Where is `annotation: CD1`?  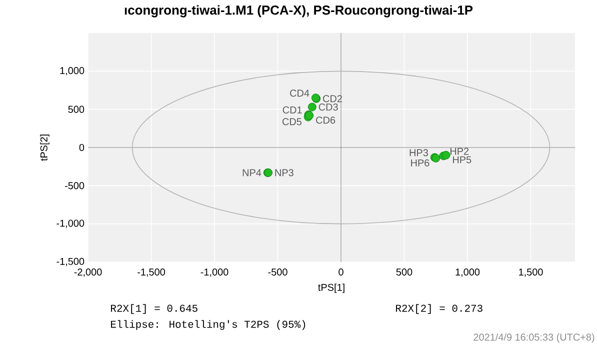 annotation: CD1 is located at coordinates (292, 110).